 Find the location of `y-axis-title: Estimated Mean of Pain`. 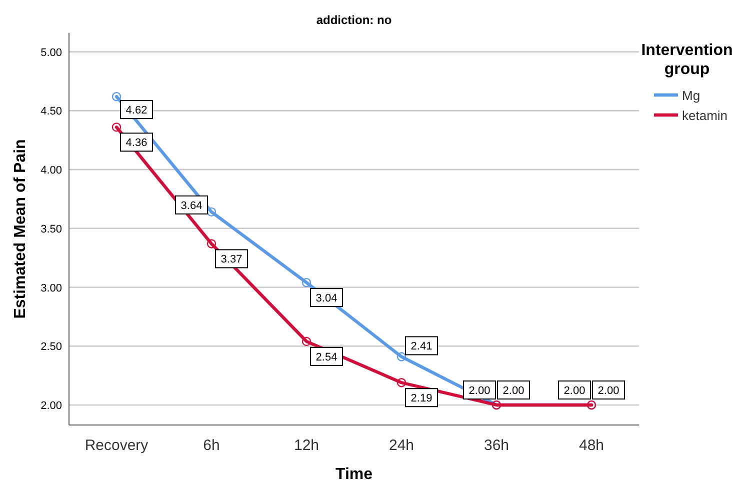

y-axis-title: Estimated Mean of Pain is located at coordinates (20, 229).